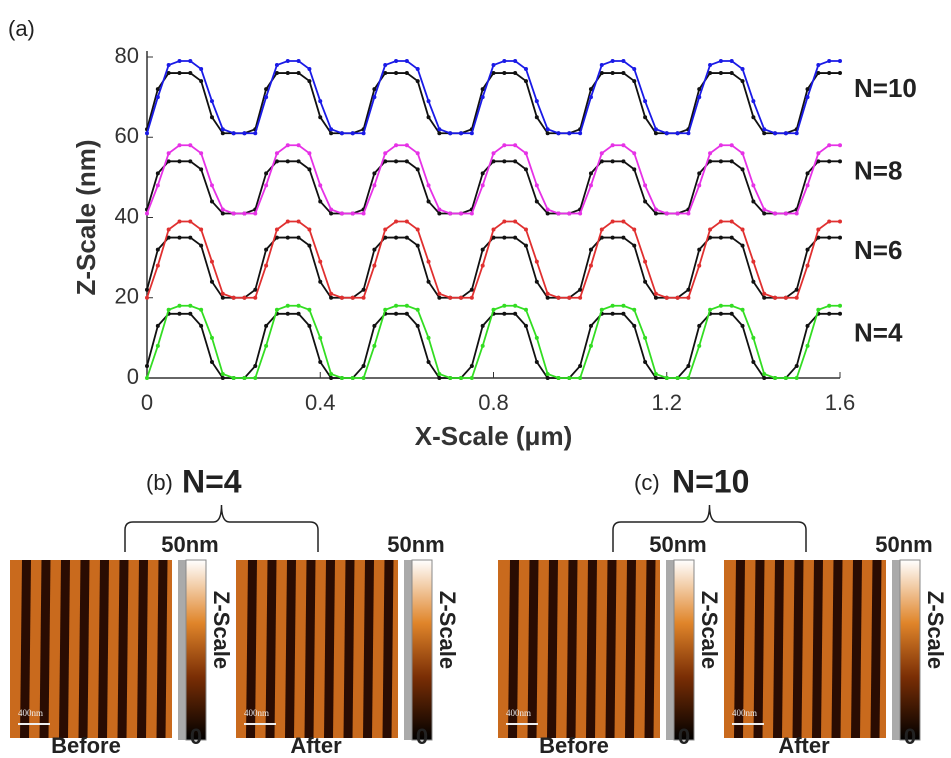  I want to click on colorbar-edge, so click(408, 650).